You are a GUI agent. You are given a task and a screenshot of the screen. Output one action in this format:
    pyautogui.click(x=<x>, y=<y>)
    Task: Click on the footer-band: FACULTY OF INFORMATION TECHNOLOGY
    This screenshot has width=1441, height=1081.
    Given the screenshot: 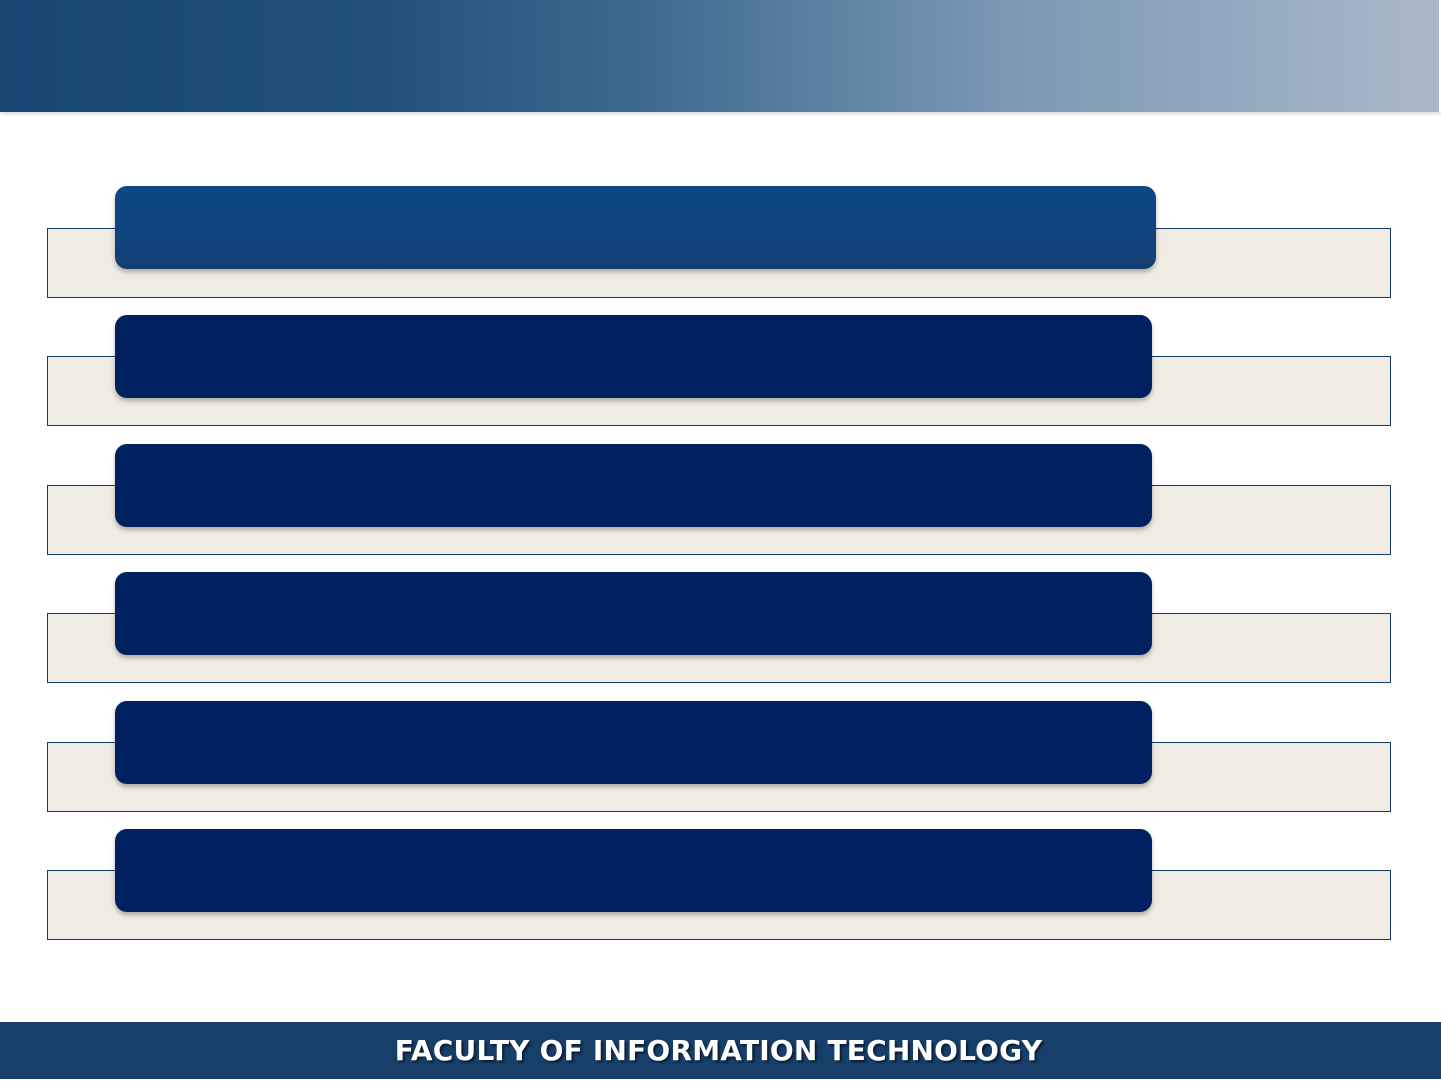 What is the action you would take?
    pyautogui.click(x=720, y=1050)
    